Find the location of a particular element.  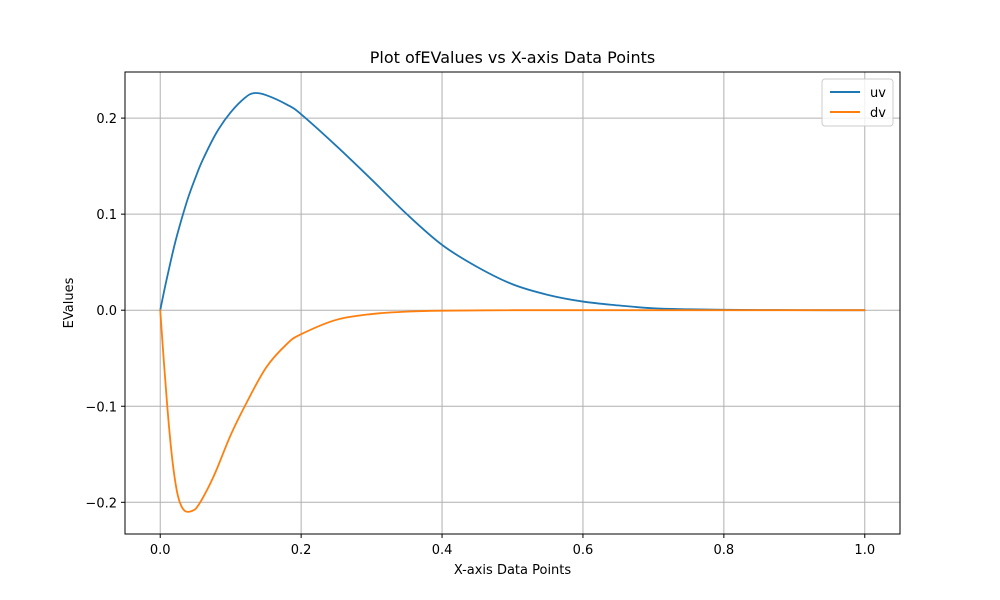

y-axis-title: EValues is located at coordinates (69, 302).